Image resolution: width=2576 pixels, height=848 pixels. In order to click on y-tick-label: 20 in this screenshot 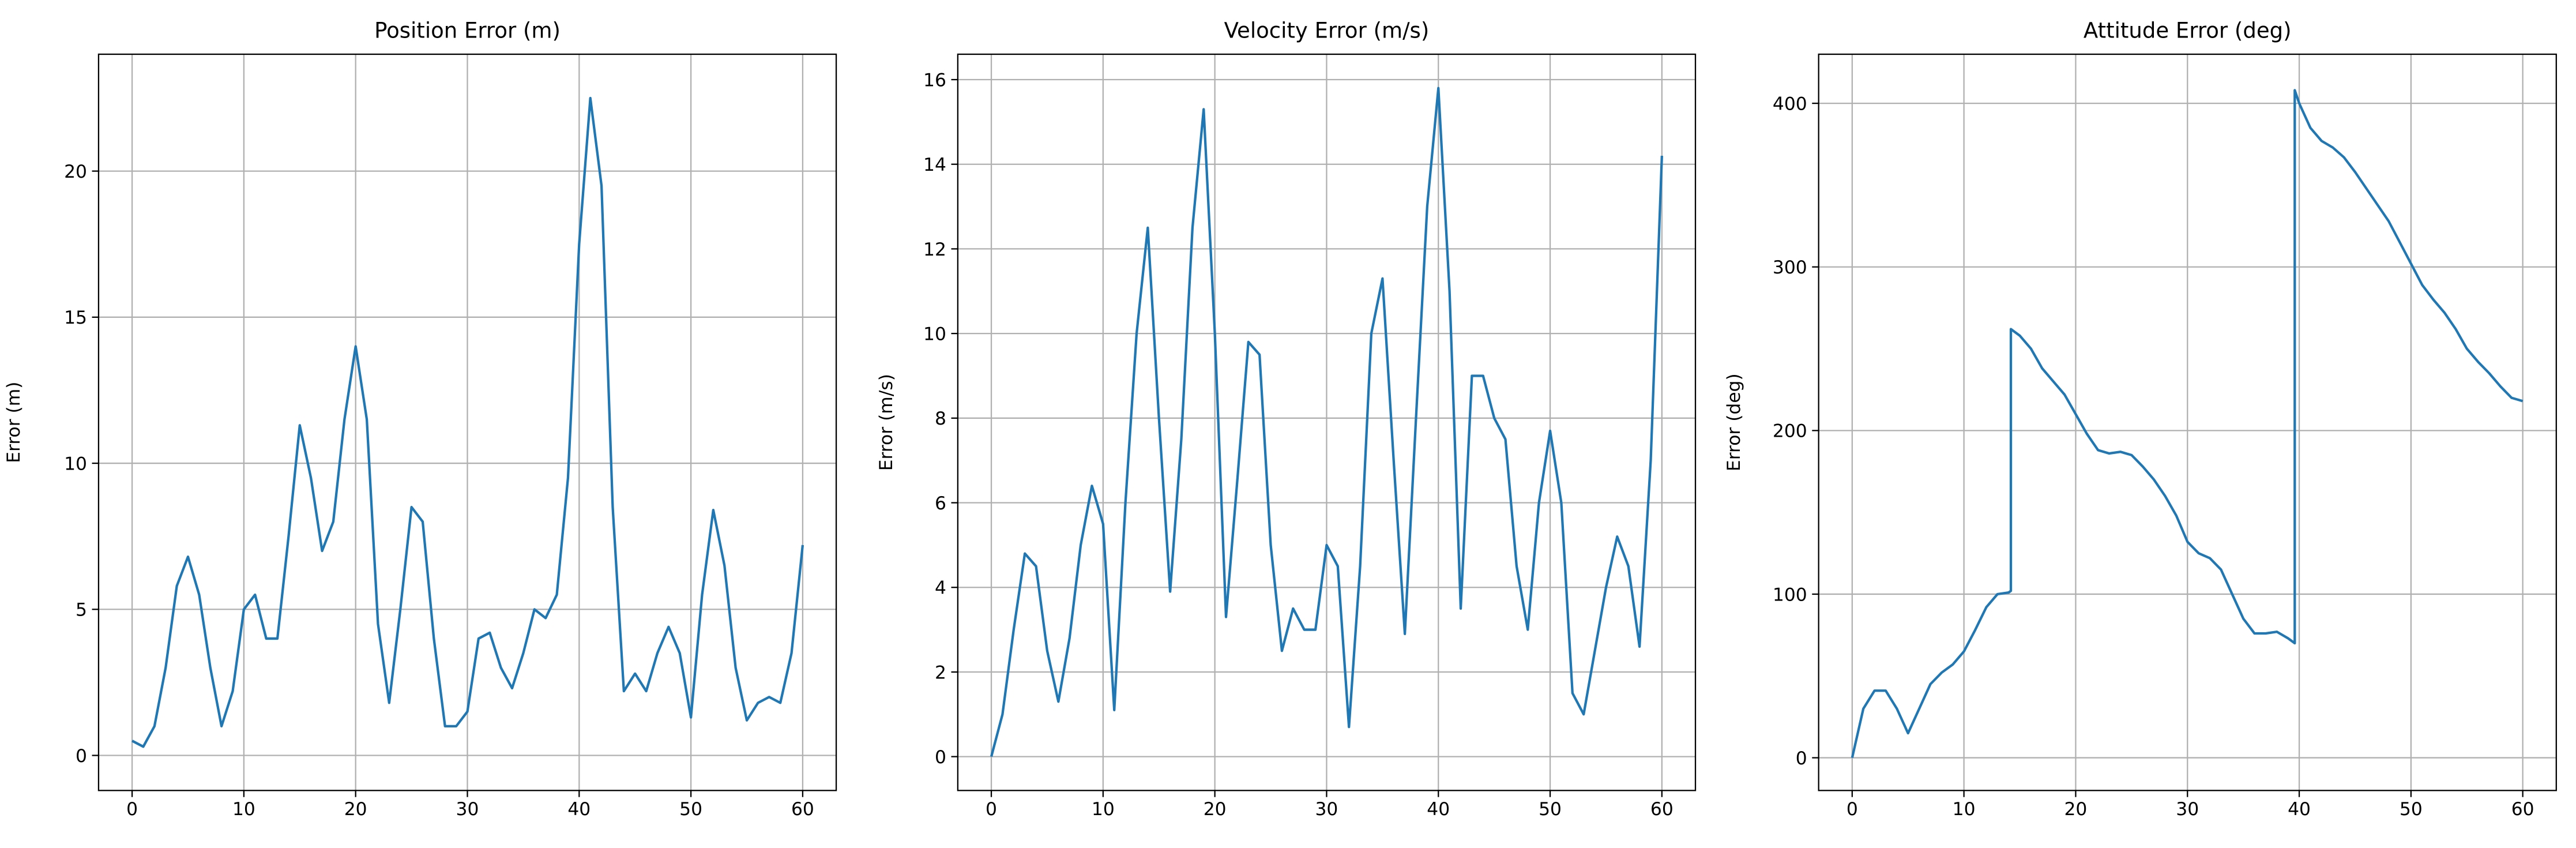, I will do `click(75, 172)`.